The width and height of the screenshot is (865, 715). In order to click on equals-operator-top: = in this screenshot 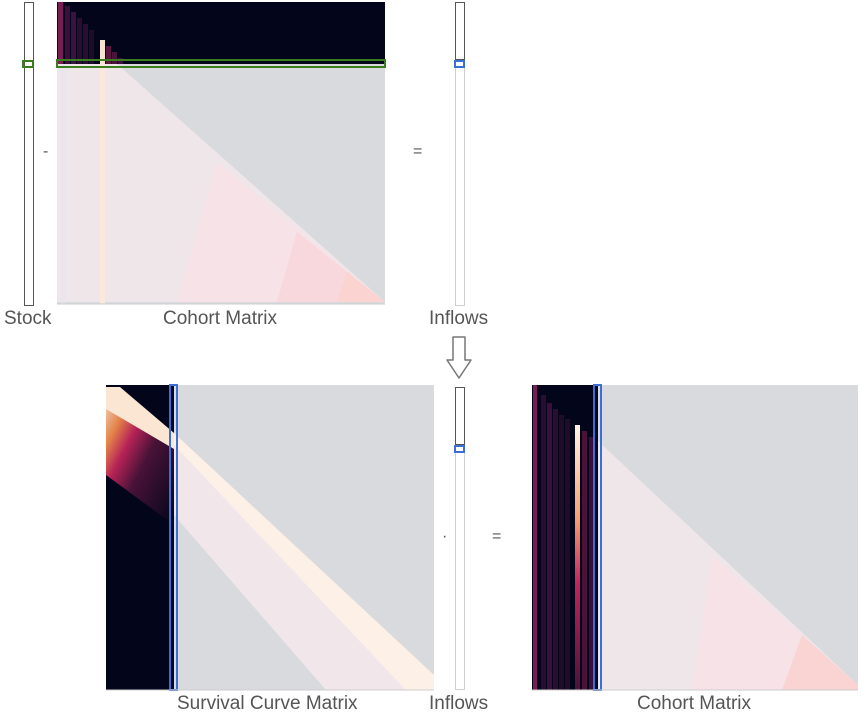, I will do `click(418, 151)`.